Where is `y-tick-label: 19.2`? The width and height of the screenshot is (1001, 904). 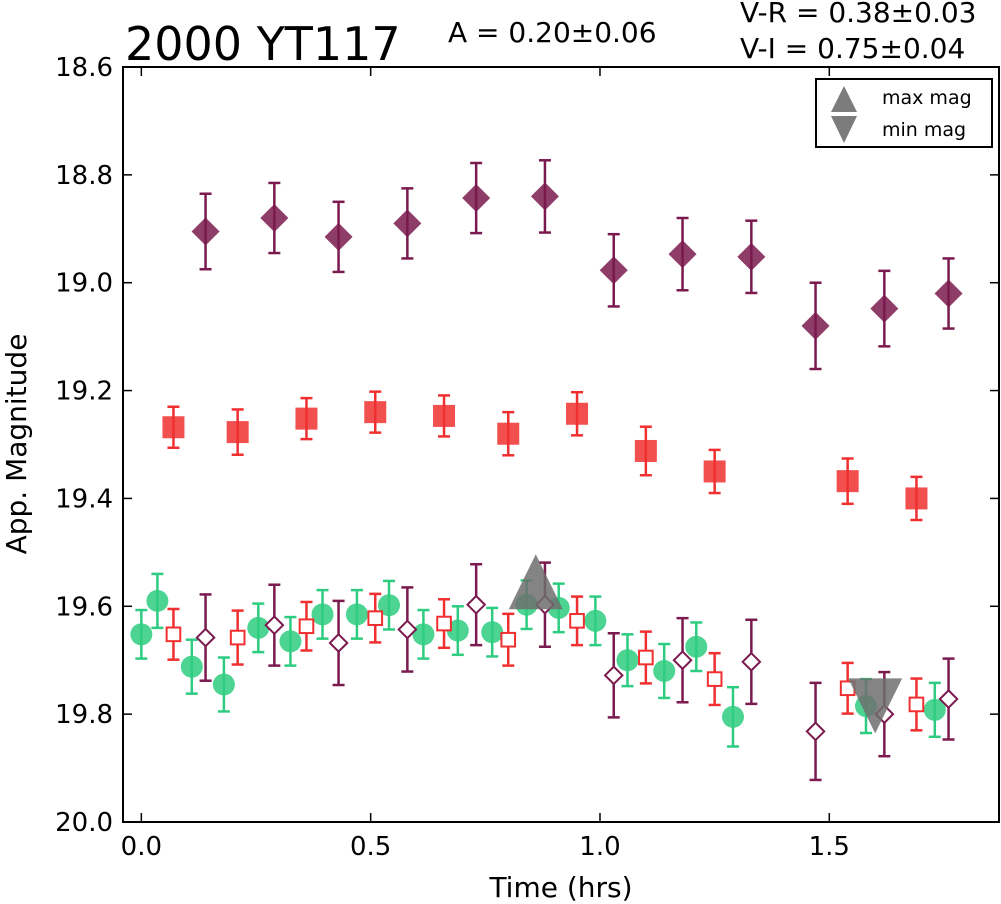
y-tick-label: 19.2 is located at coordinates (84, 392).